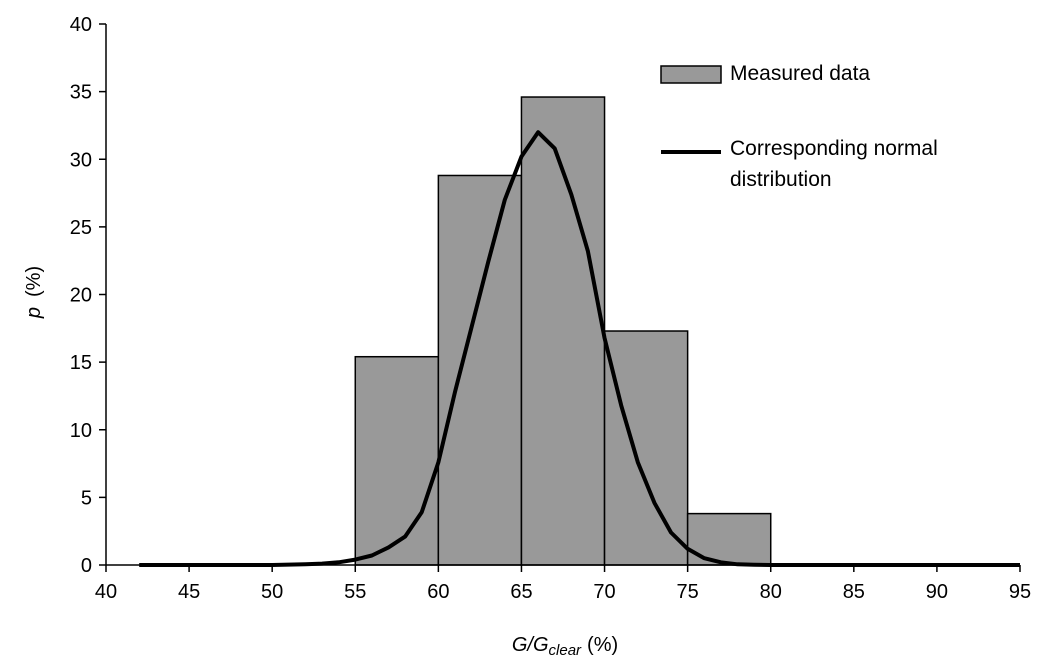  I want to click on x-axis-title: G/Gclear (%), so click(565, 646).